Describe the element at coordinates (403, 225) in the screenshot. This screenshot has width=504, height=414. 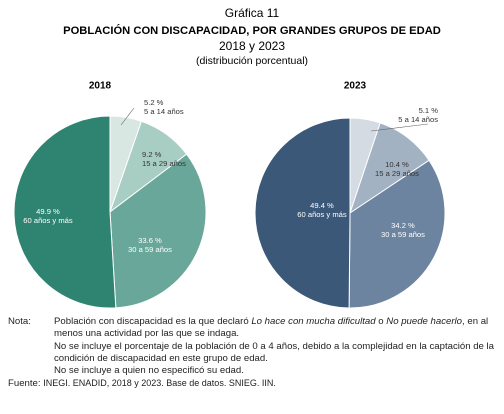
I see `value-label: 34.2 %` at that location.